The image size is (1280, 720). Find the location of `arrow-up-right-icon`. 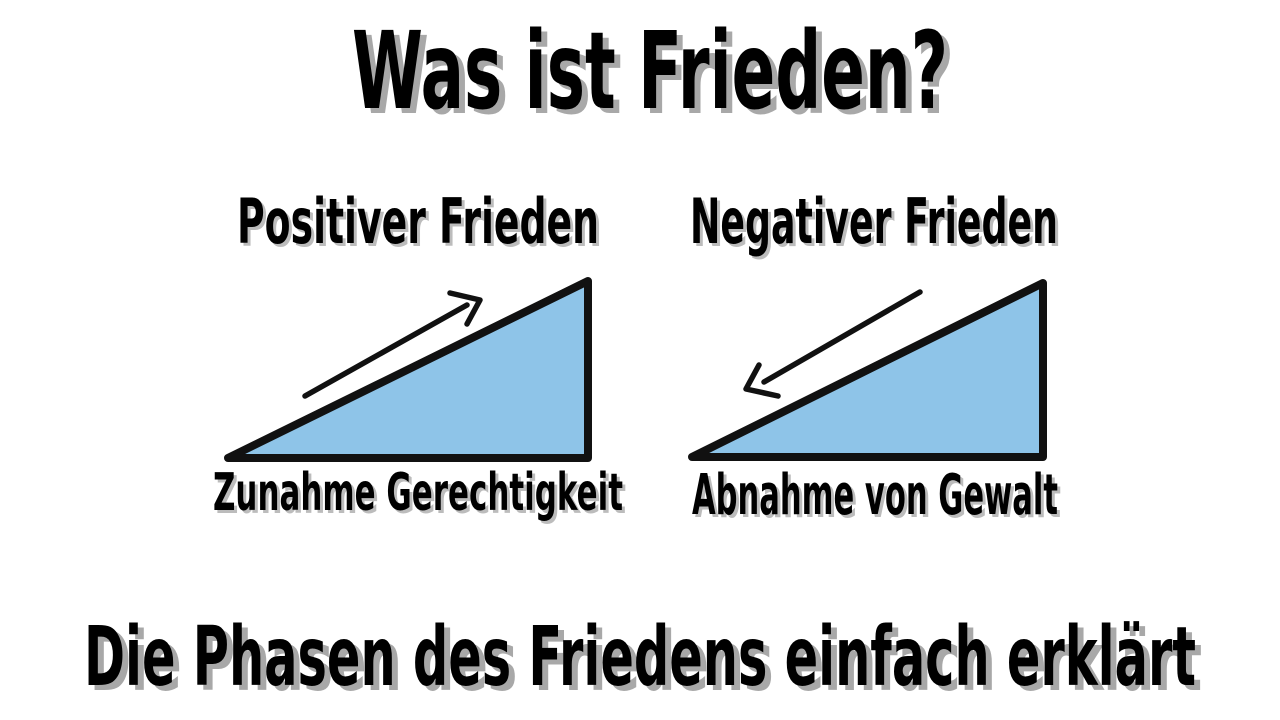

arrow-up-right-icon is located at coordinates (392, 344).